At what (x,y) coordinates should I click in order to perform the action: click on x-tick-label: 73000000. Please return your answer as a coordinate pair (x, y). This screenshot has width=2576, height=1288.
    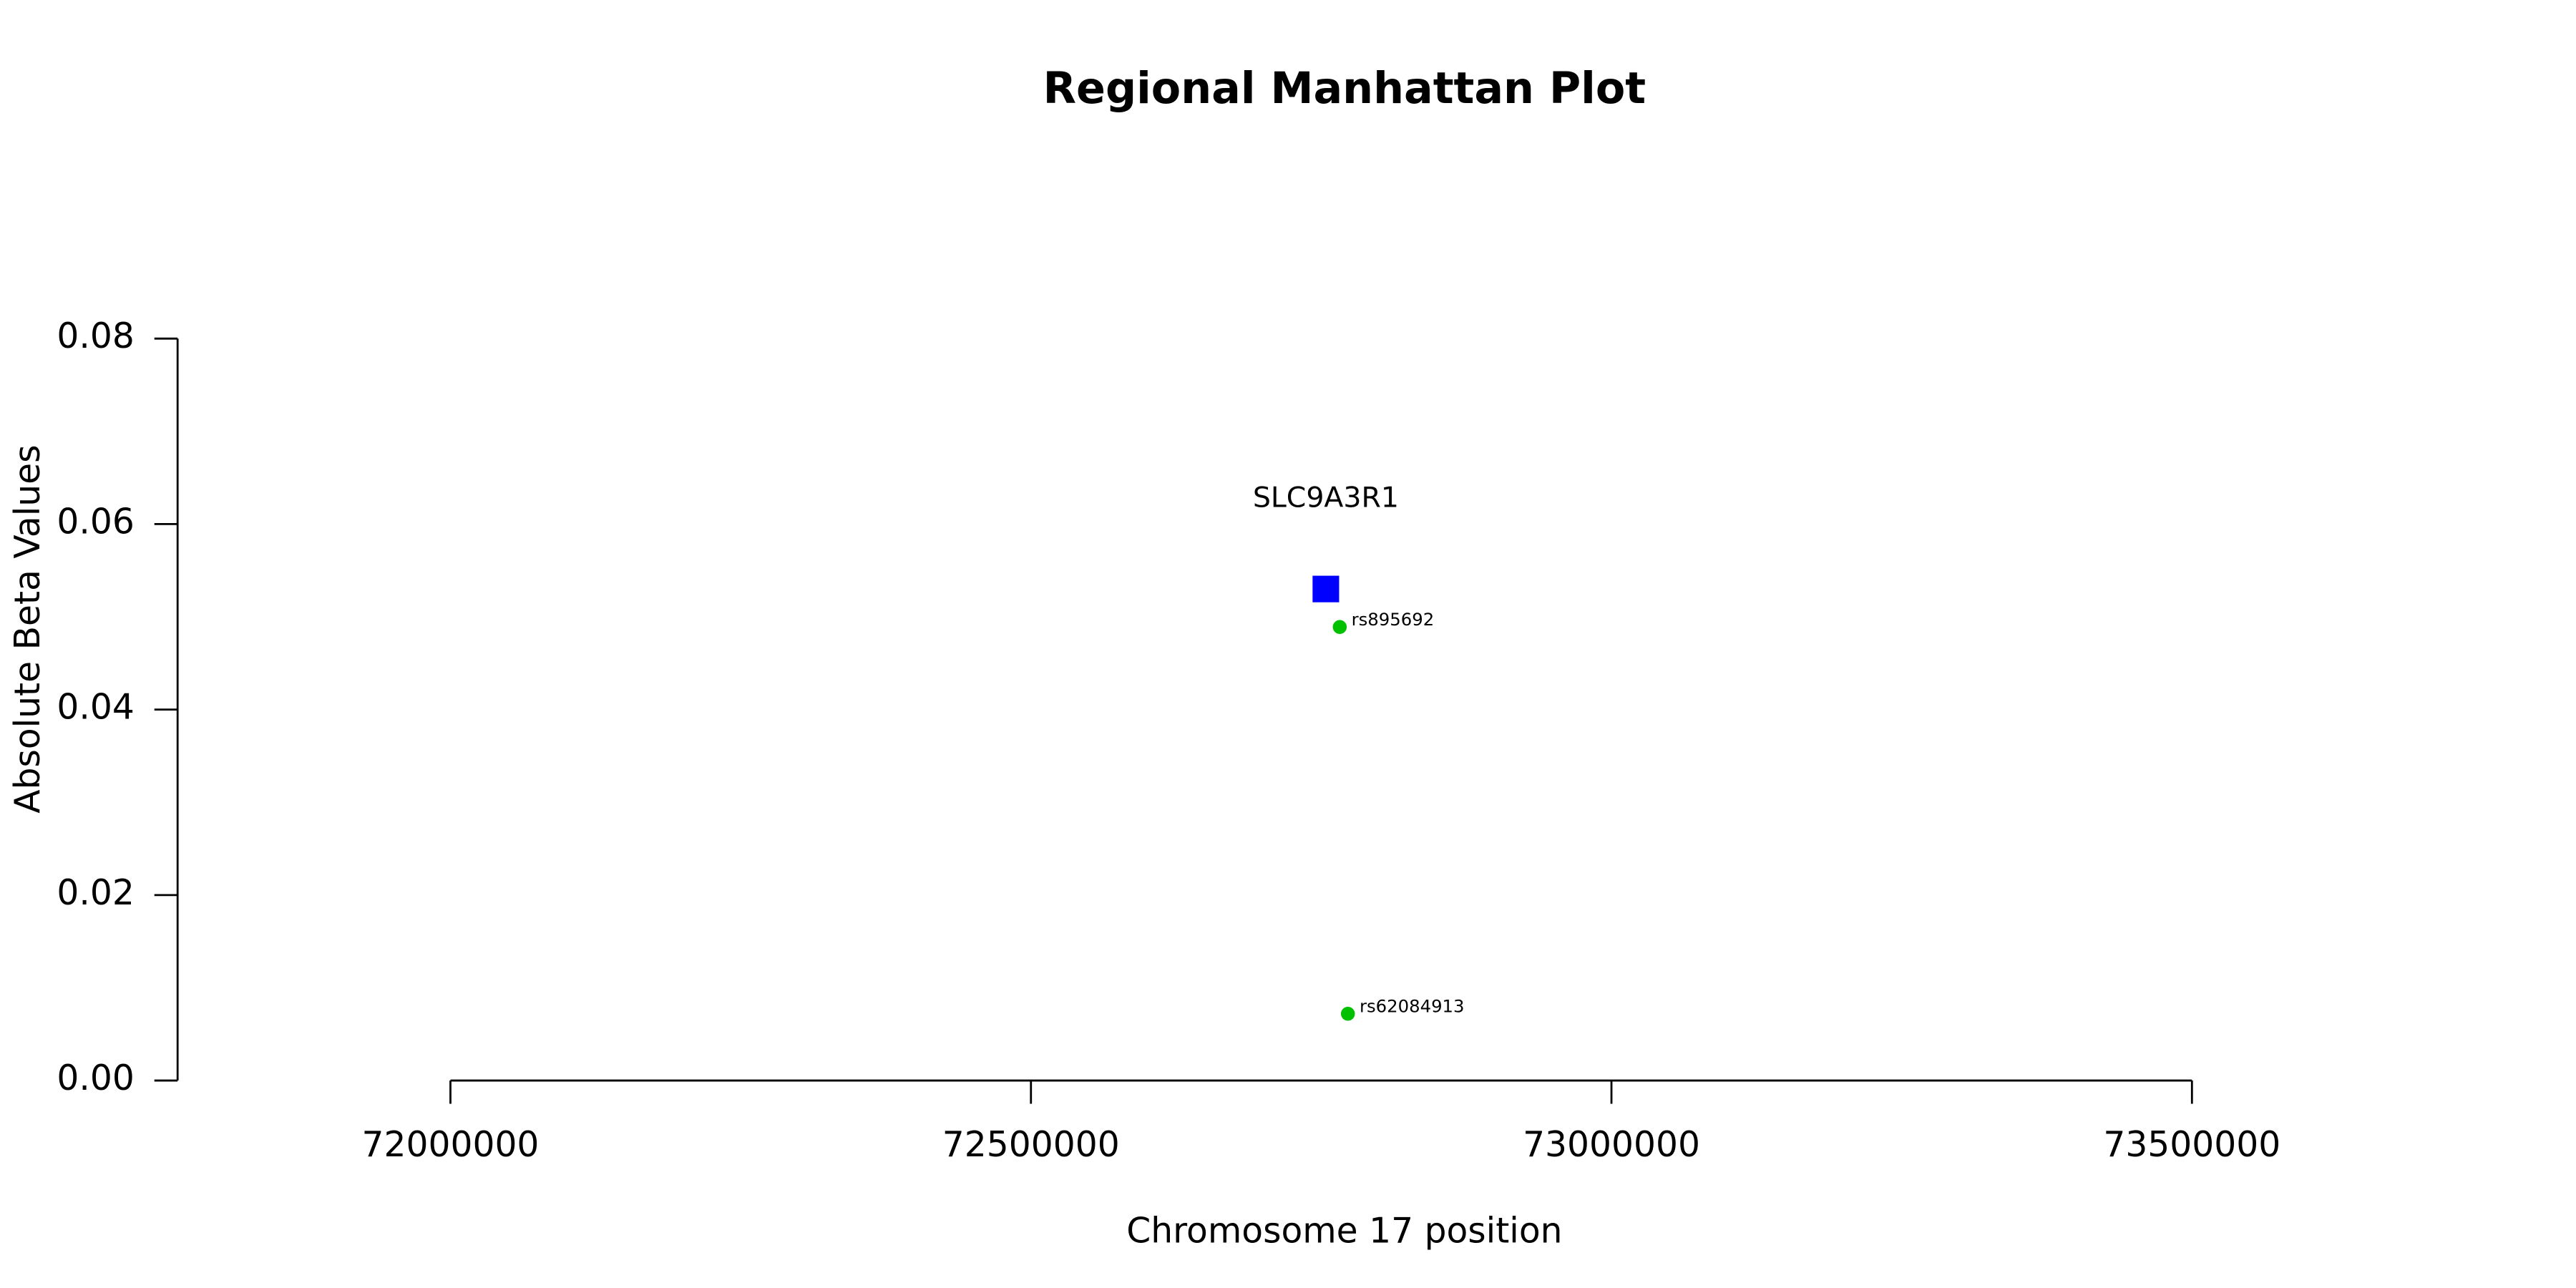
    Looking at the image, I should click on (1611, 1145).